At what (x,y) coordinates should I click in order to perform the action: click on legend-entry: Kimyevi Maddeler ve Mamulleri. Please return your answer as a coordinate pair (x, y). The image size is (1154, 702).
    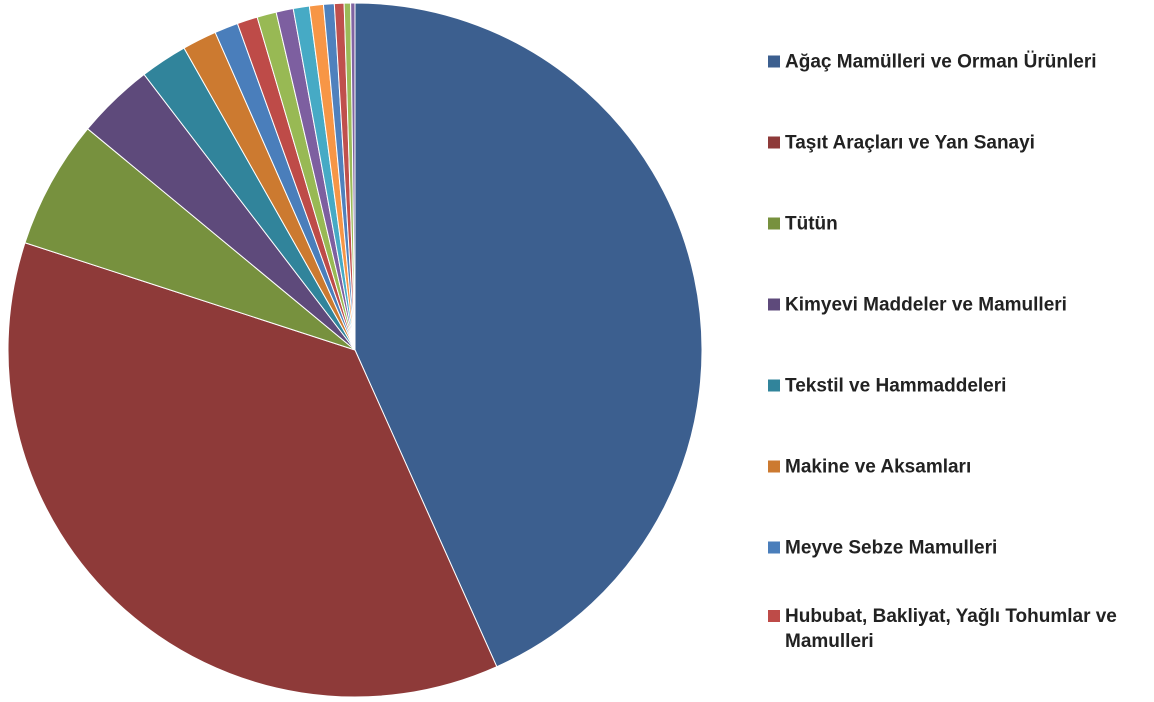
    Looking at the image, I should click on (944, 305).